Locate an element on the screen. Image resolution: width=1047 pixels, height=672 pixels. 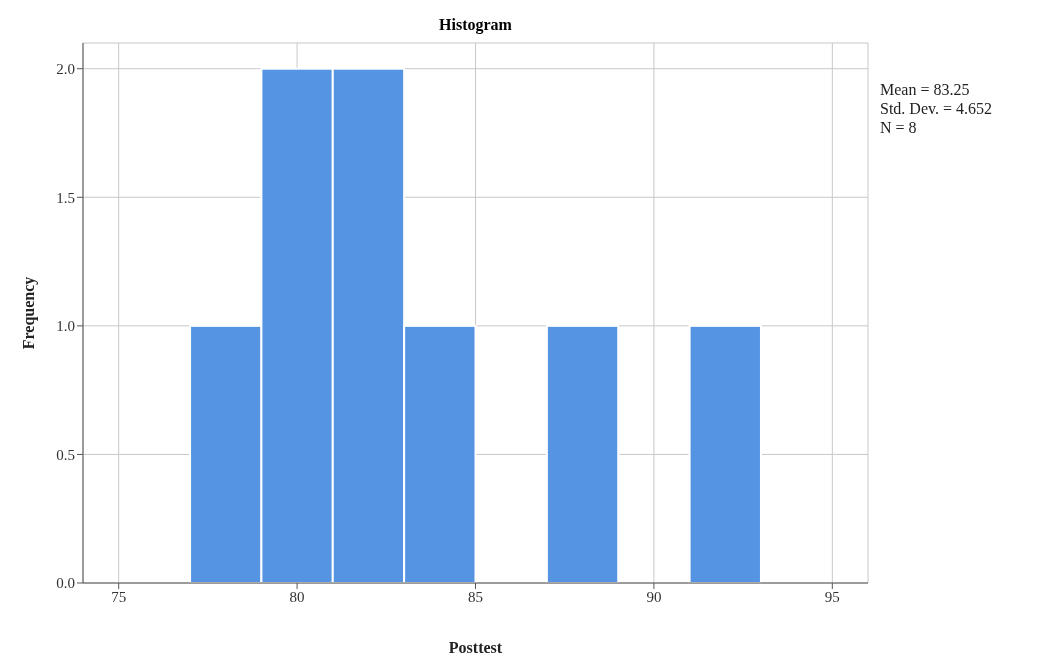
y-tick-label: 0.5 is located at coordinates (65, 454).